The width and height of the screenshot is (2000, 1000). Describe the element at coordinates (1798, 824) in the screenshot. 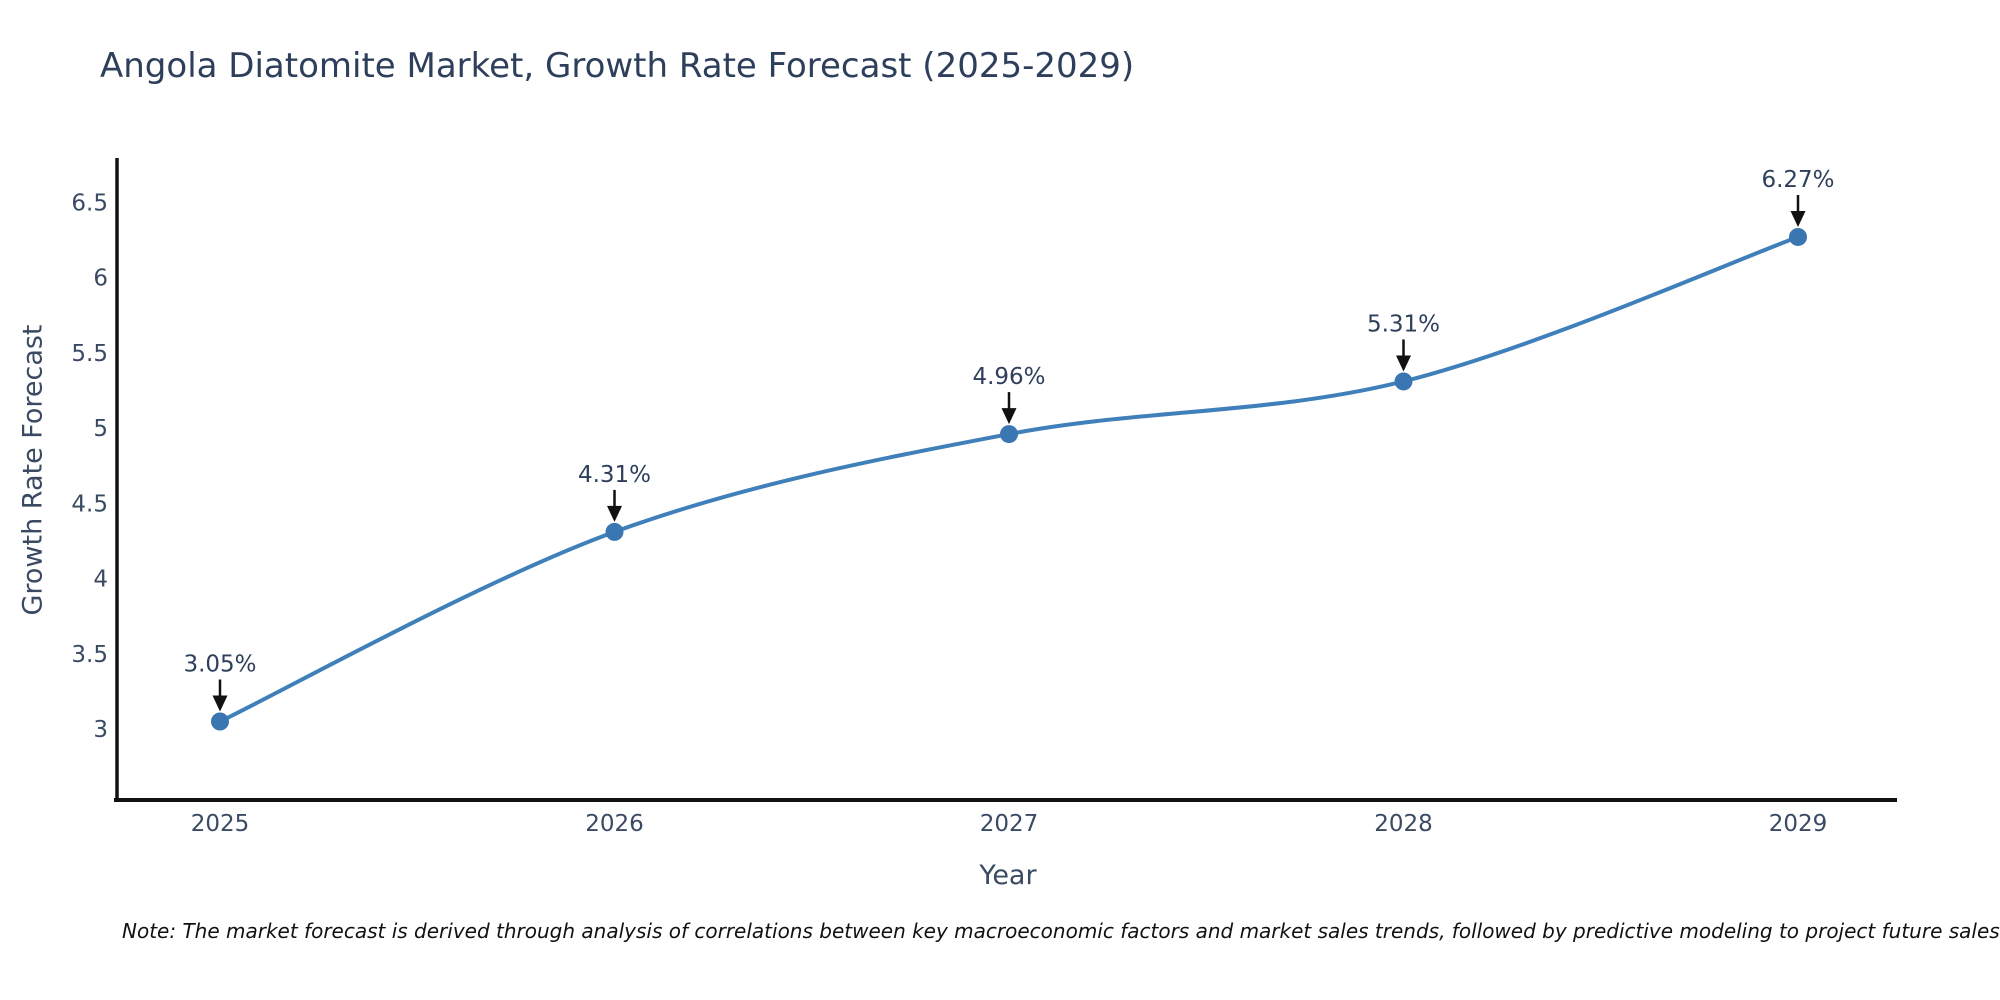

I see `x-tick-label: 2029` at that location.